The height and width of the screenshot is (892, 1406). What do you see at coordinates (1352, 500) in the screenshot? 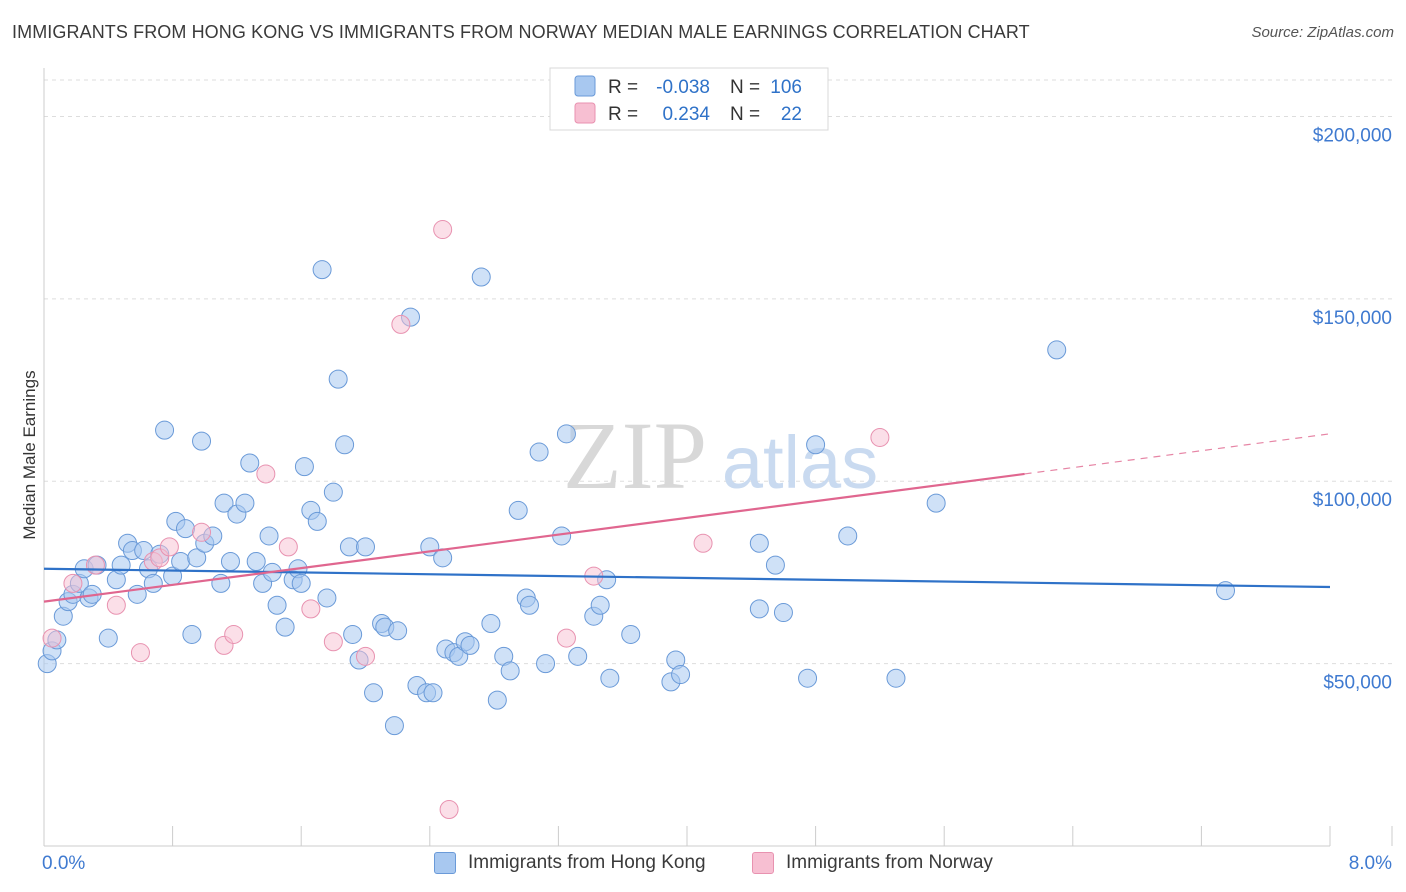
I see `y-tick-label: $100,000` at bounding box center [1352, 500].